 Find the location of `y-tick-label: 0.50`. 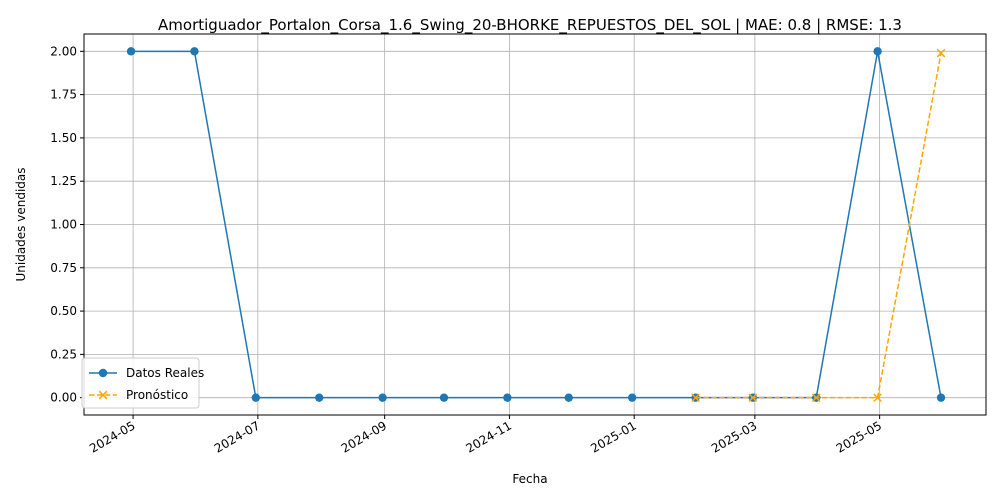

y-tick-label: 0.50 is located at coordinates (63, 311).